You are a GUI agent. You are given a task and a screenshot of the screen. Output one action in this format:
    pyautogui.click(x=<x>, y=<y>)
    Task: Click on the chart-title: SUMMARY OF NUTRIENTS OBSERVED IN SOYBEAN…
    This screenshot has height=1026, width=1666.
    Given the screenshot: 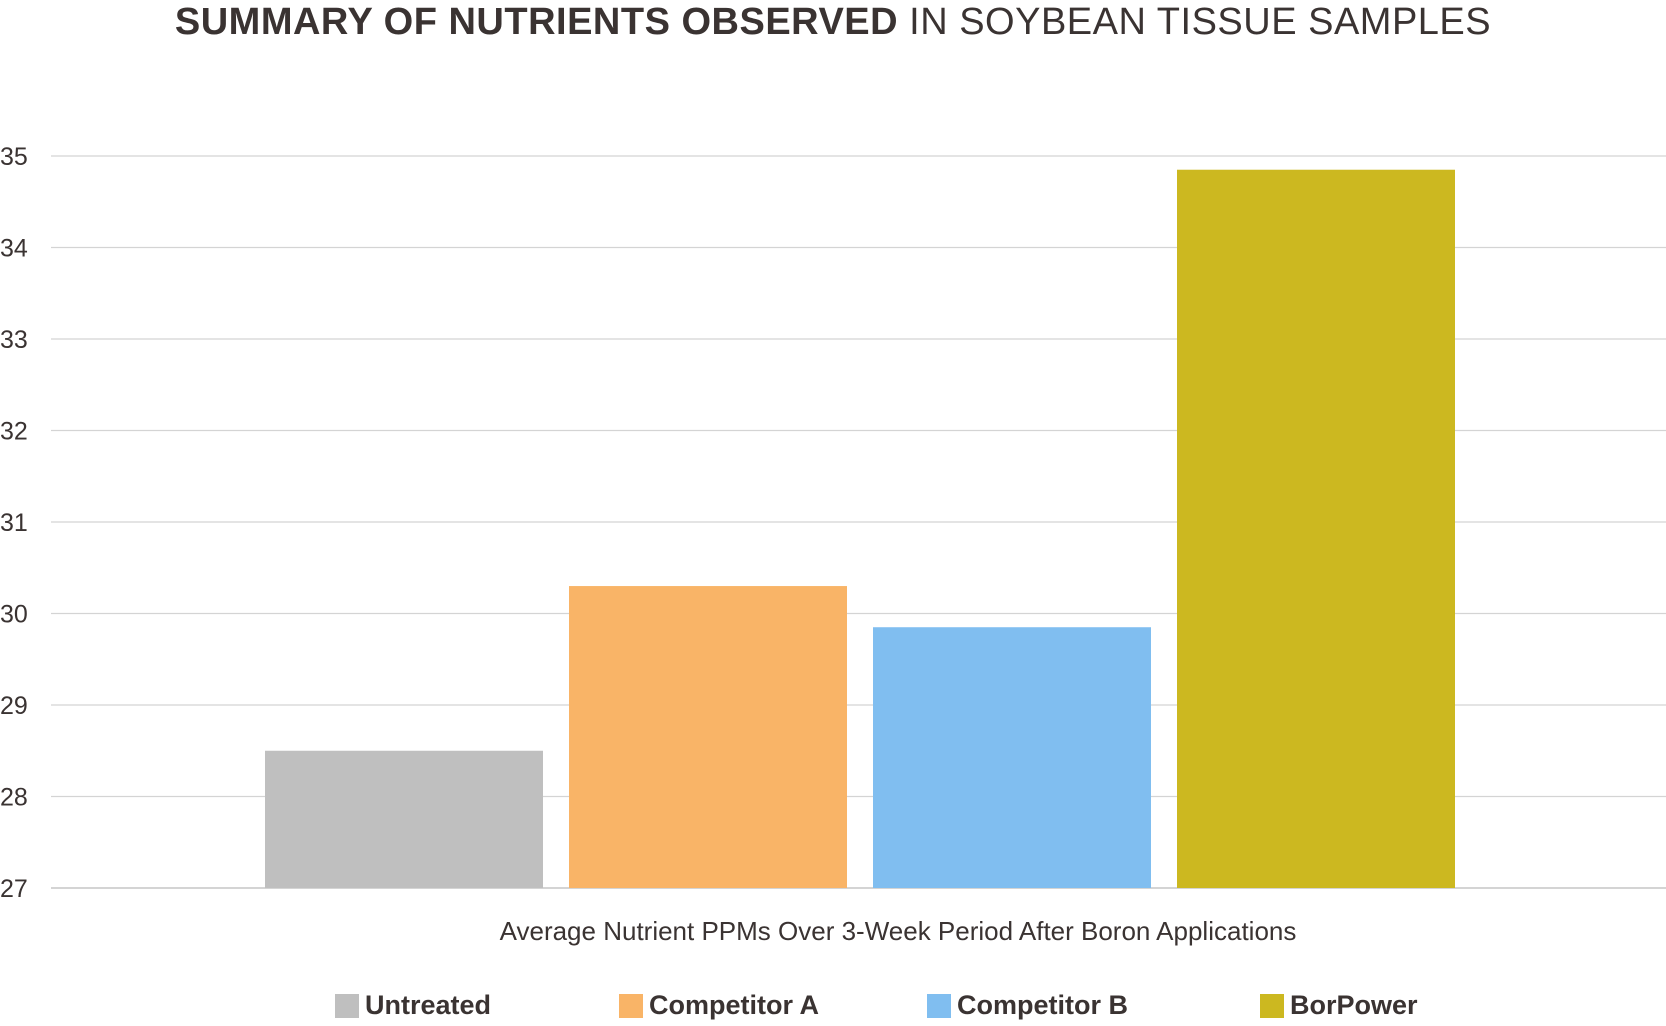 What is the action you would take?
    pyautogui.click(x=833, y=22)
    